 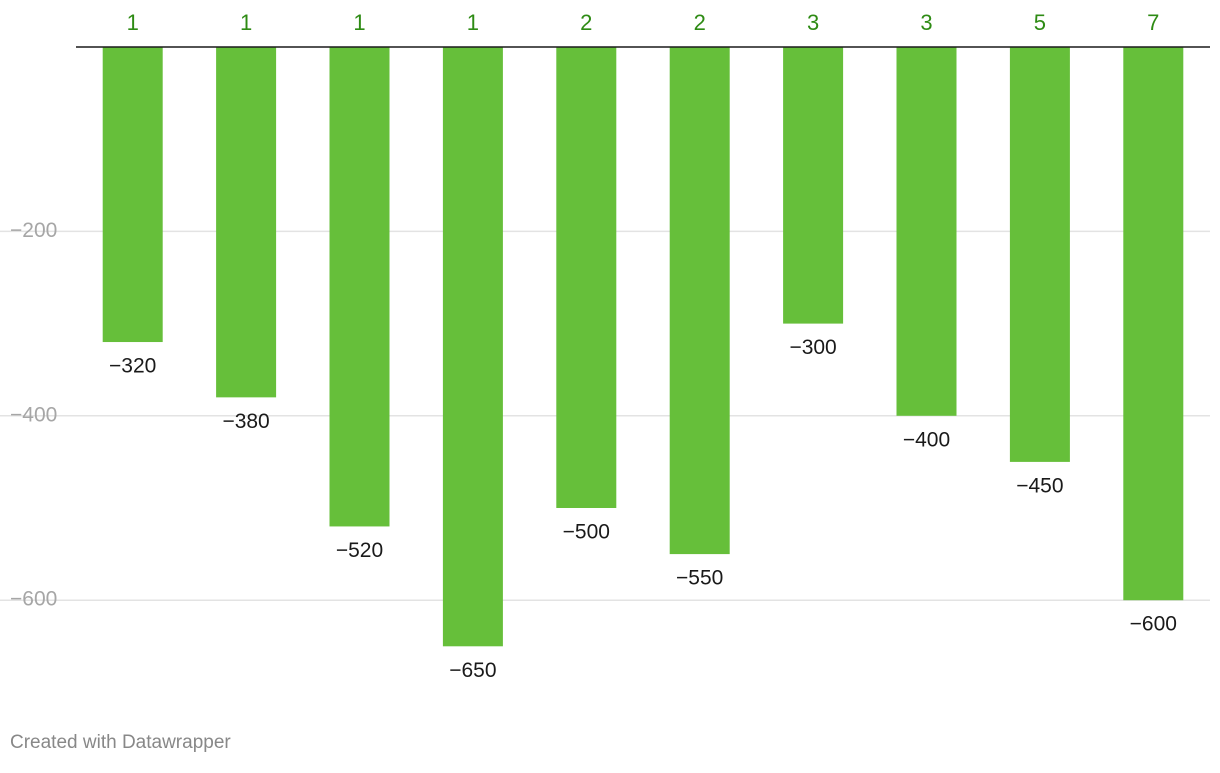 I want to click on value-label: −400, so click(x=926, y=439).